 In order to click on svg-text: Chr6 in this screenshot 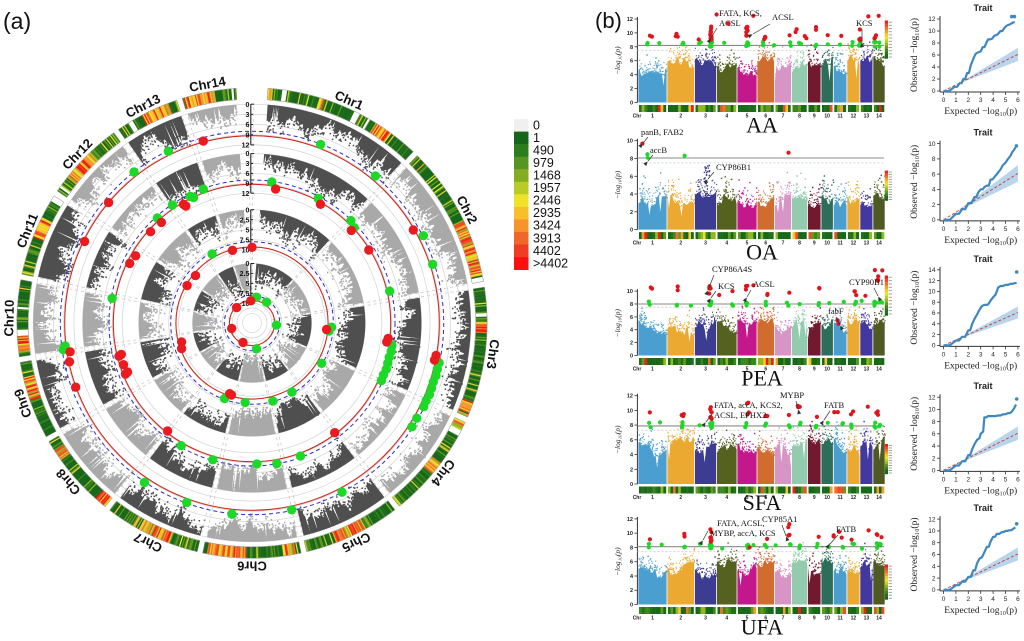, I will do `click(252, 566)`.